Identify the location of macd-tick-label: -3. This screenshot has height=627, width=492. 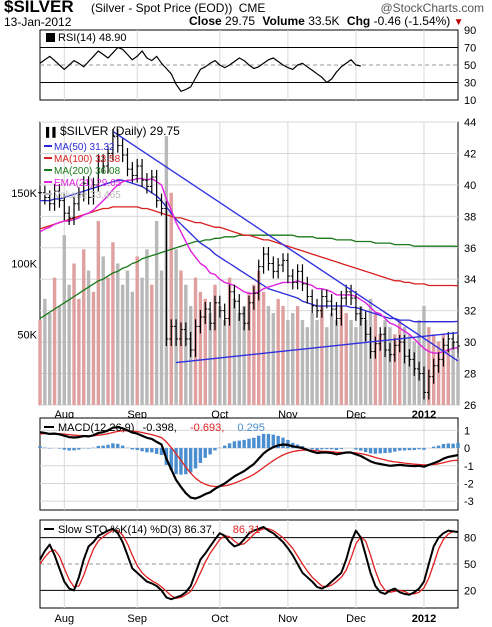
(469, 502).